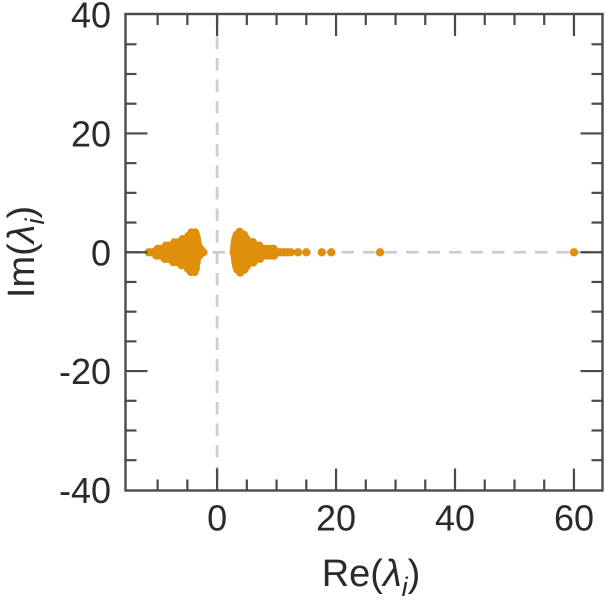  What do you see at coordinates (25, 252) in the screenshot?
I see `y-axis-title: Im(λi)` at bounding box center [25, 252].